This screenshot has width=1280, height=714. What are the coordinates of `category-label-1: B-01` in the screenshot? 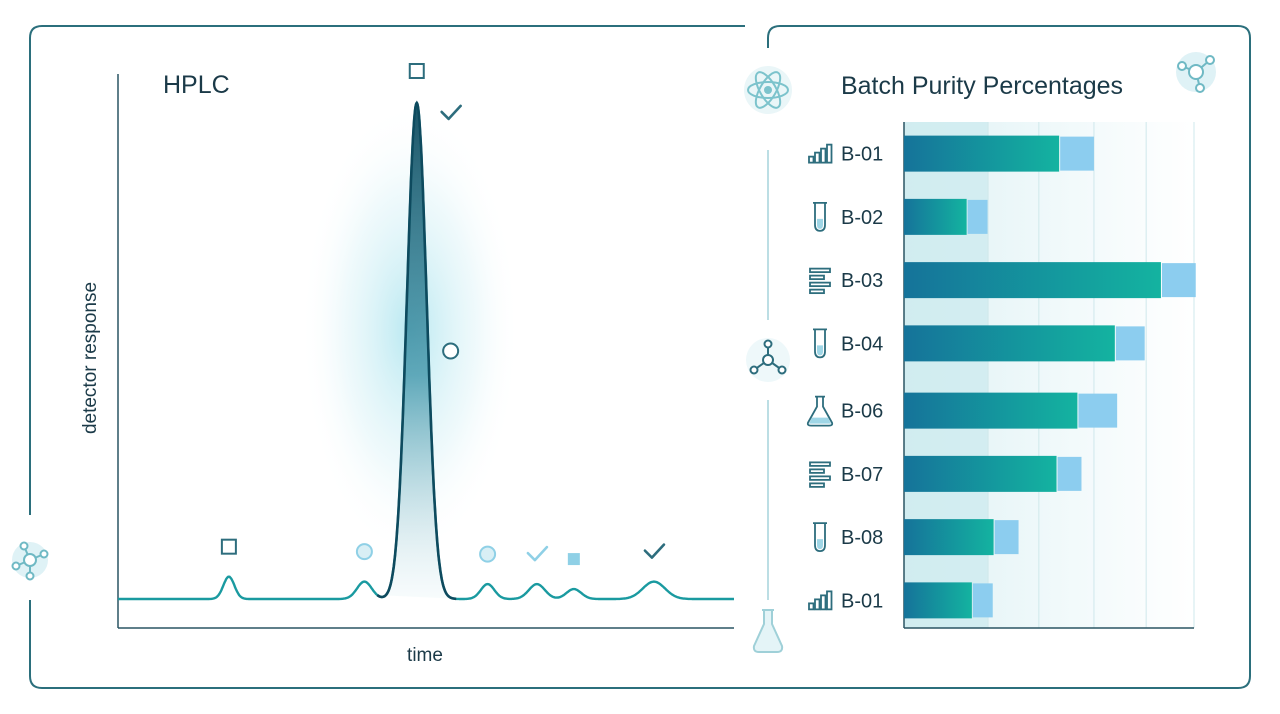 It's located at (862, 155).